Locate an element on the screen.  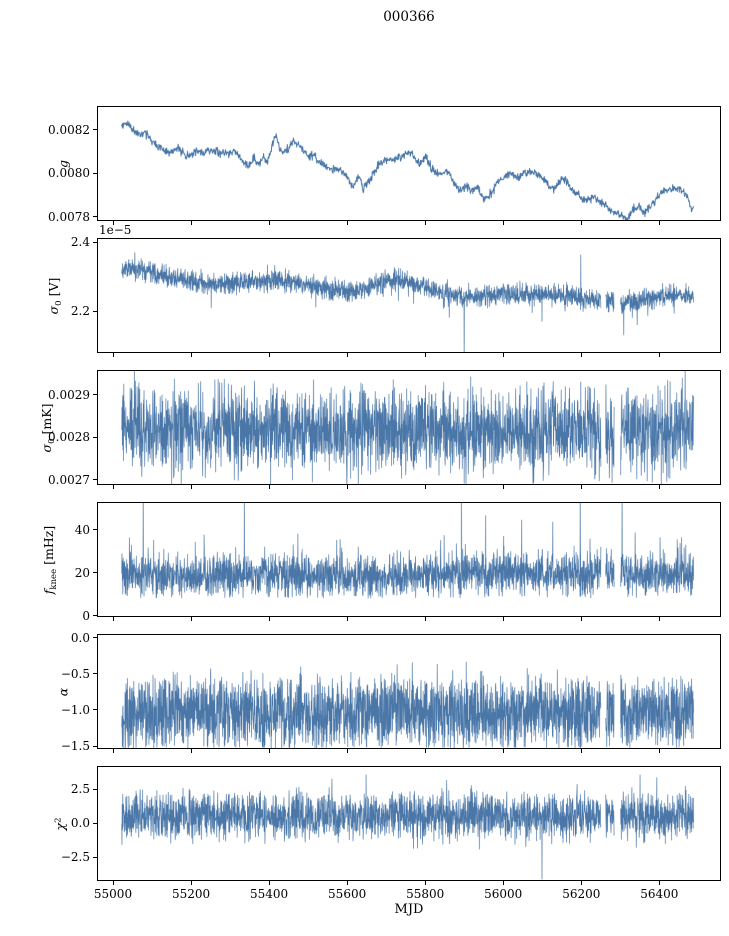
subplot-sigma0-mK is located at coordinates (409, 427).